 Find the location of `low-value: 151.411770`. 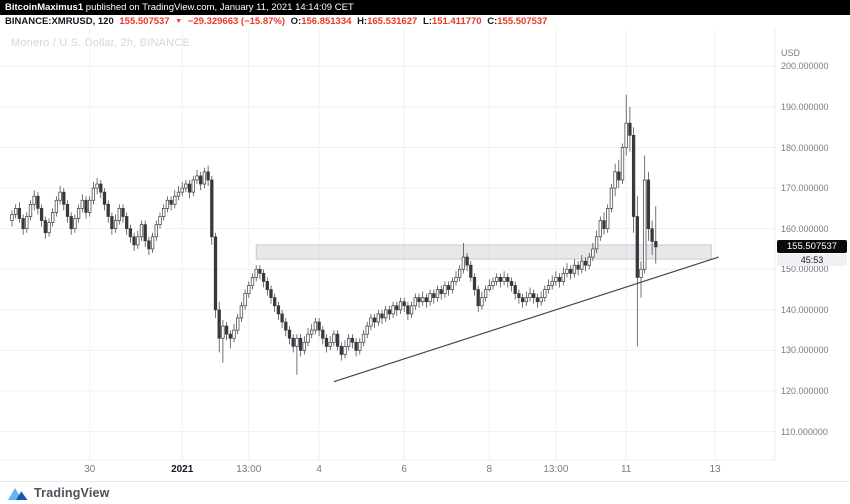

low-value: 151.411770 is located at coordinates (456, 21).